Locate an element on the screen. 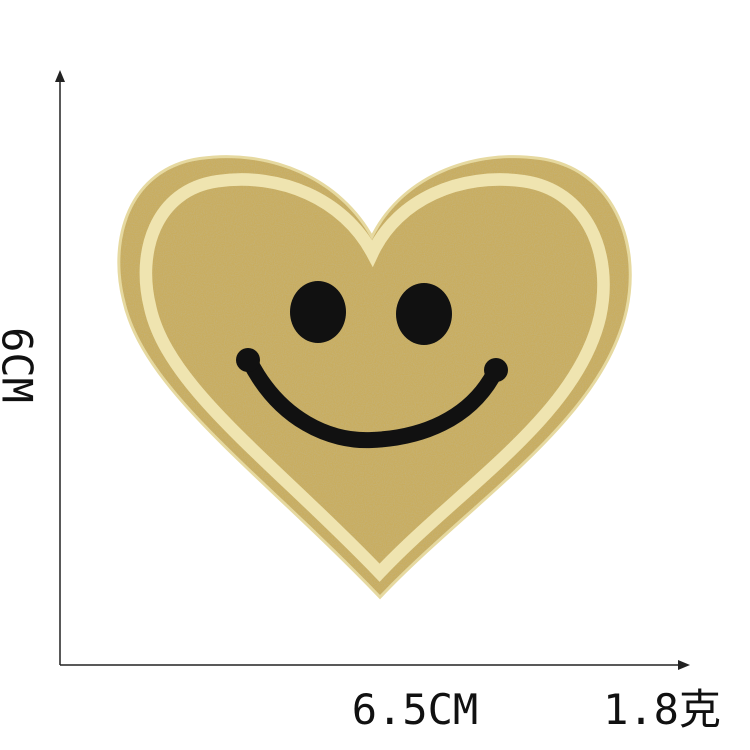 This screenshot has width=750, height=750. width-label: 6.5CM is located at coordinates (415, 709).